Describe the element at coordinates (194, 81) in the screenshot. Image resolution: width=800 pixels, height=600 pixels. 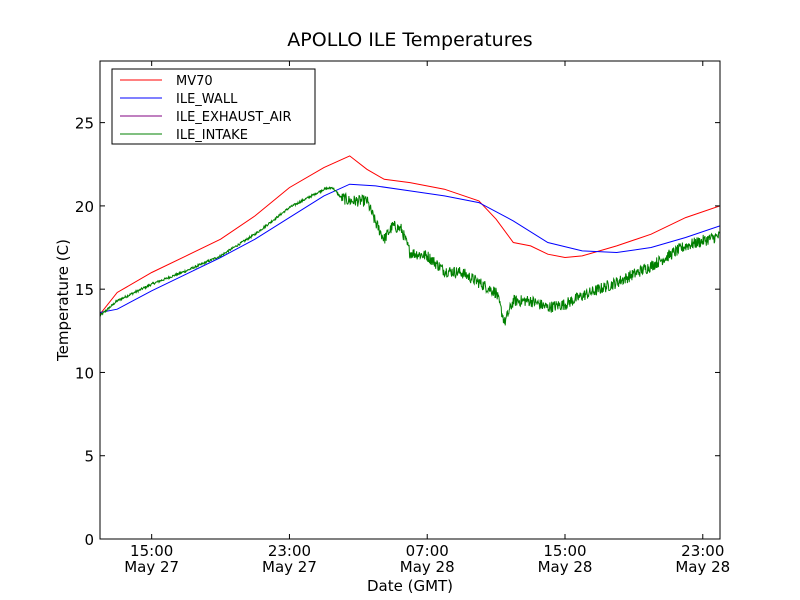
I see `legend-label: MV70` at that location.